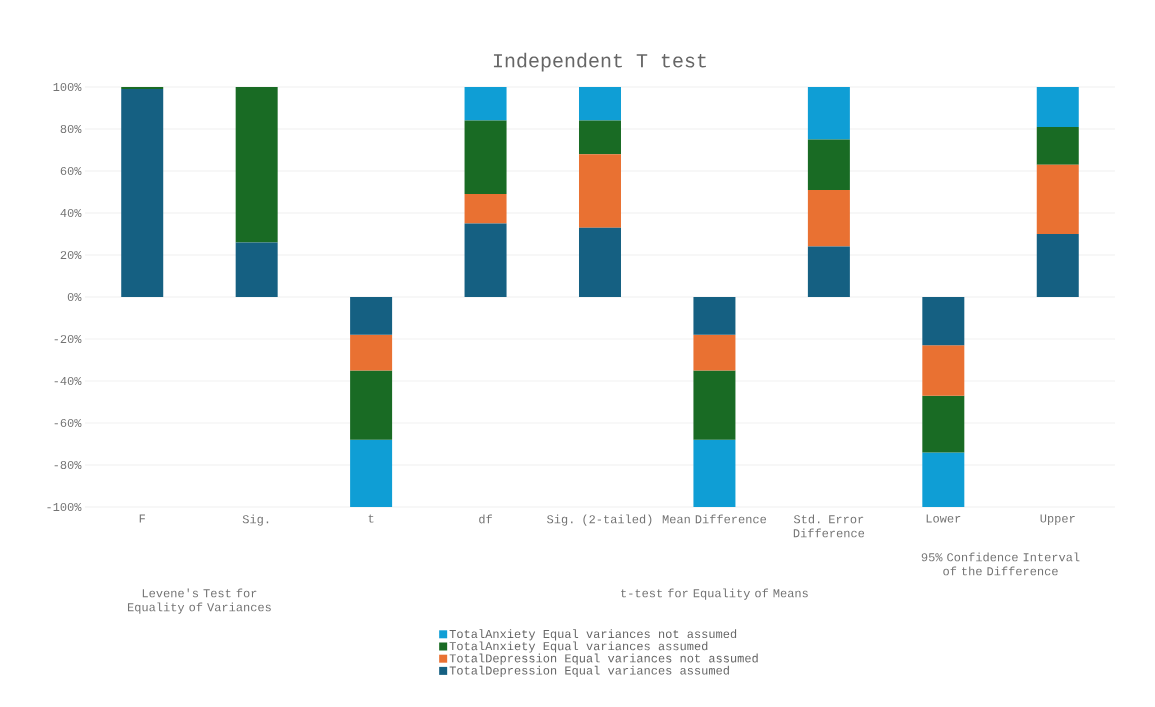  What do you see at coordinates (255, 520) in the screenshot?
I see `x-tick-label: Sig.` at bounding box center [255, 520].